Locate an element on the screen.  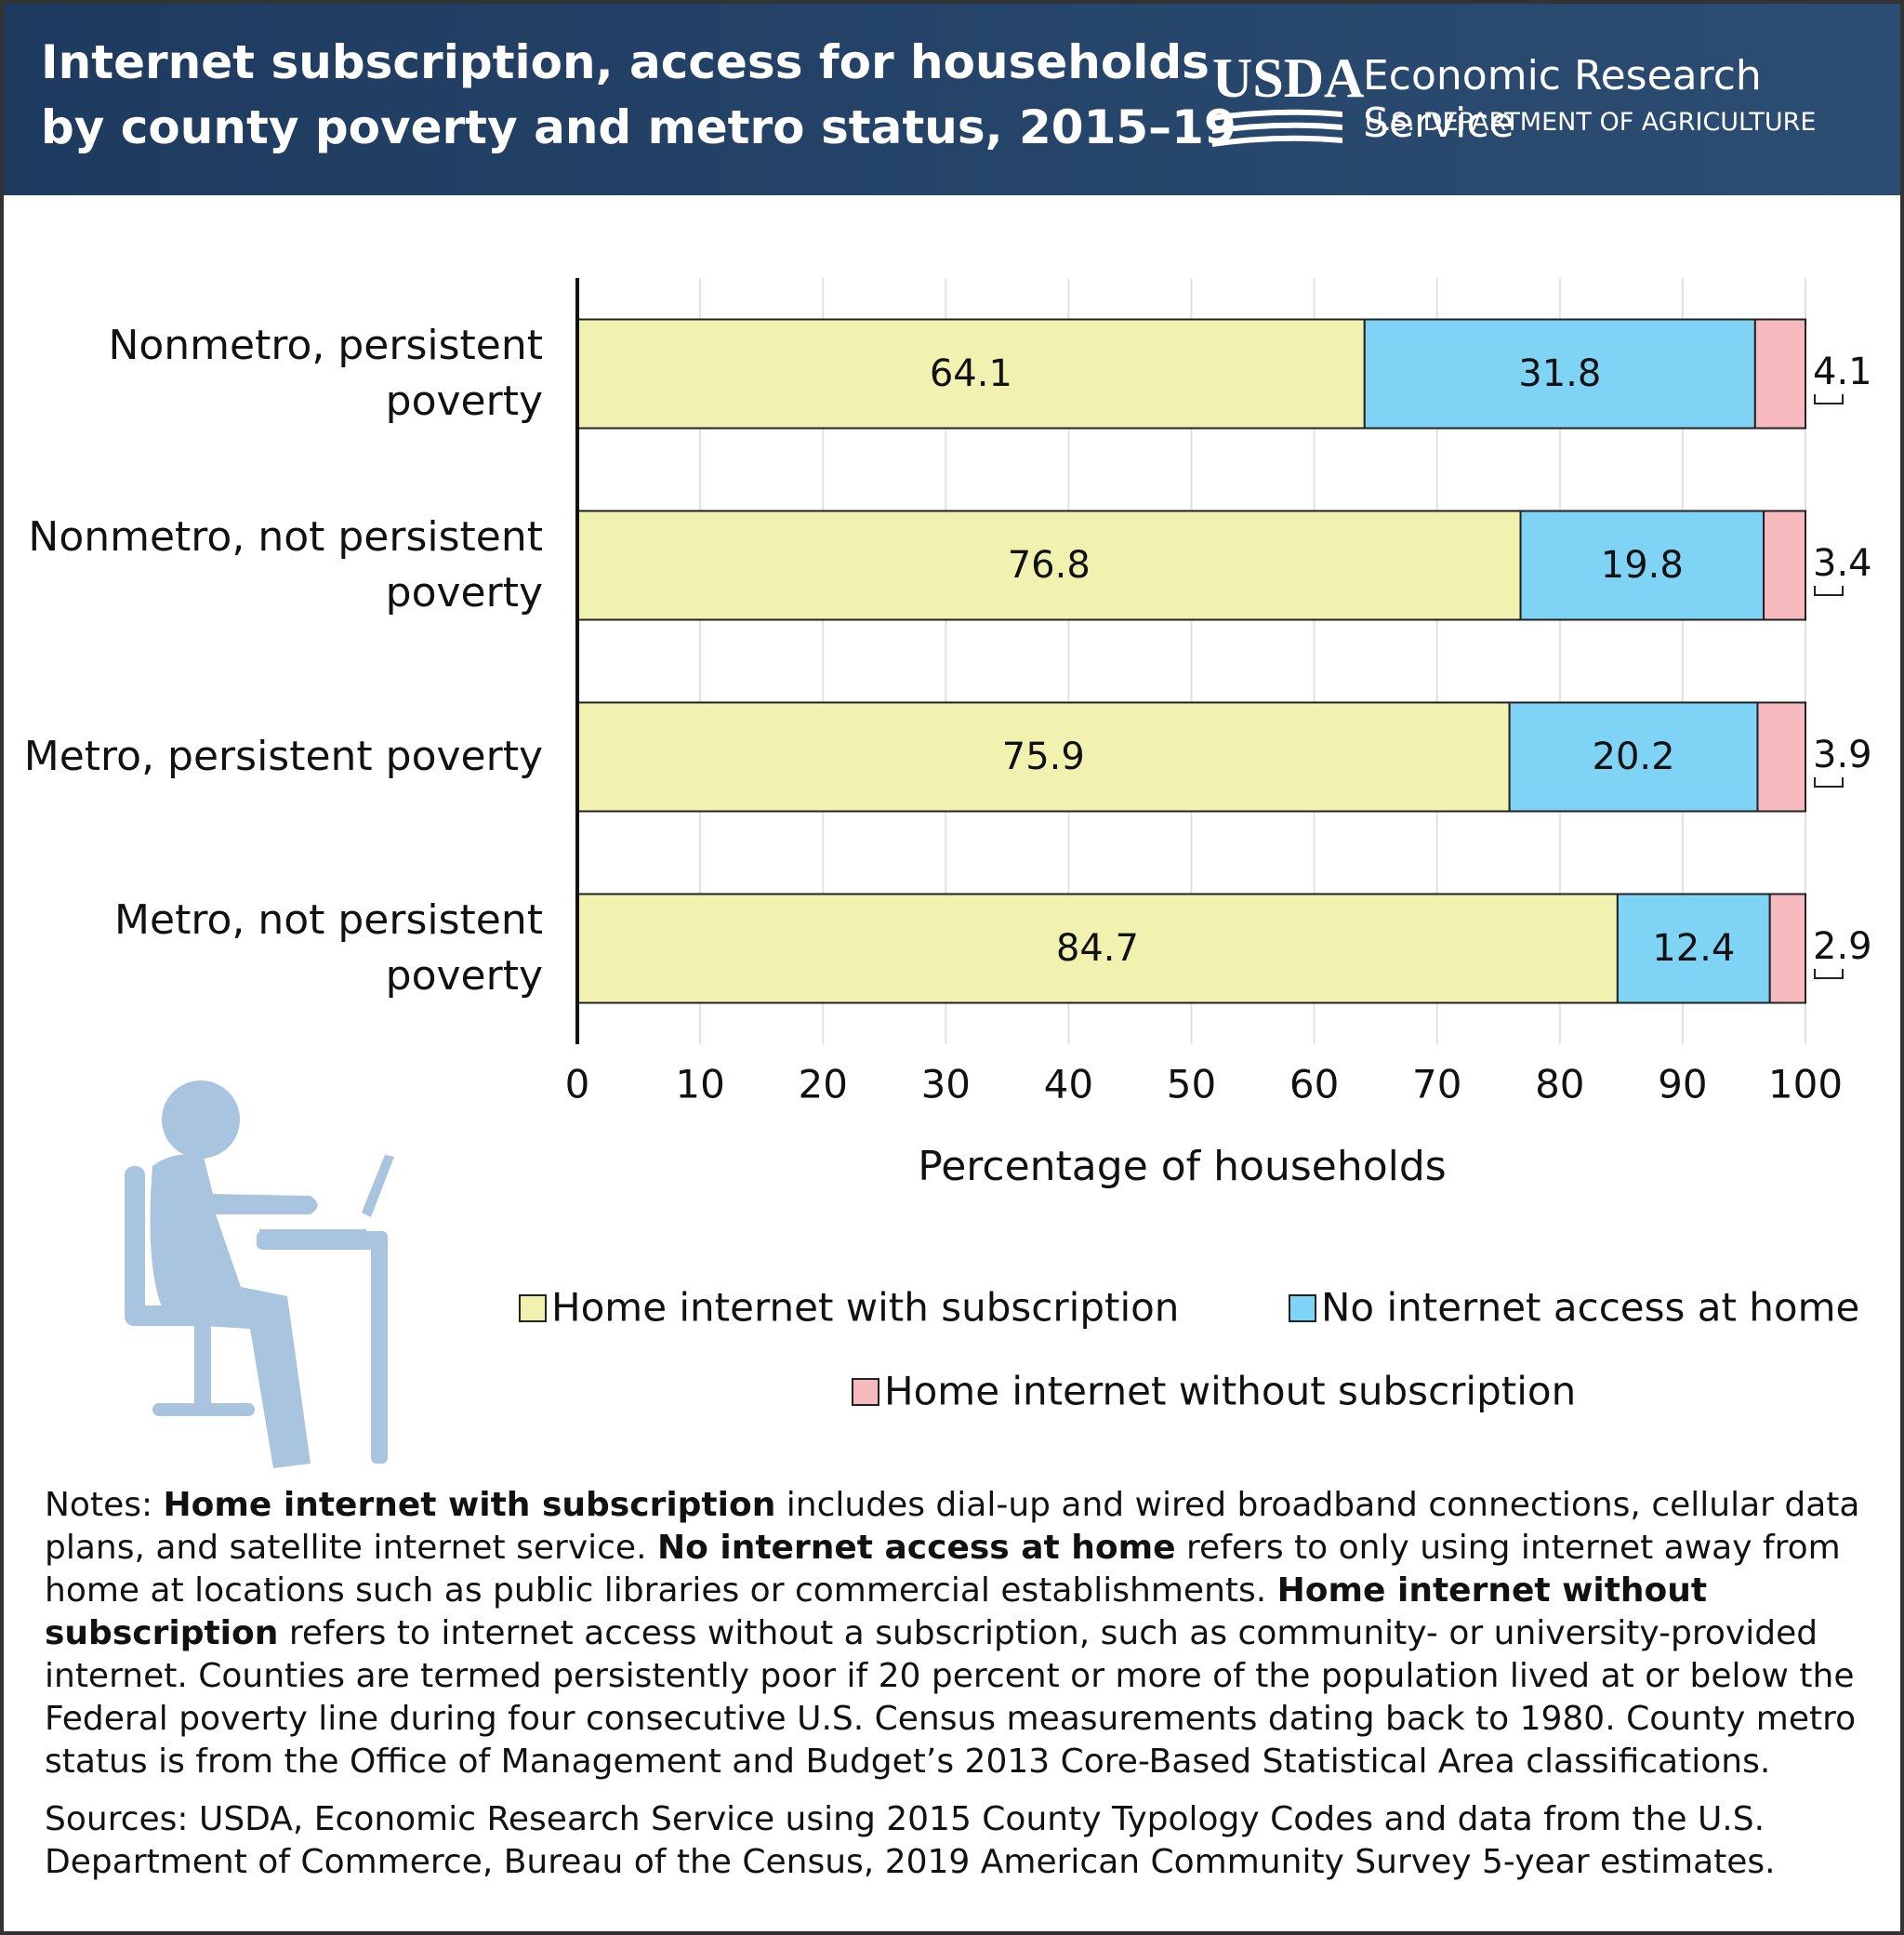
data-label: 4.1 is located at coordinates (1842, 372).